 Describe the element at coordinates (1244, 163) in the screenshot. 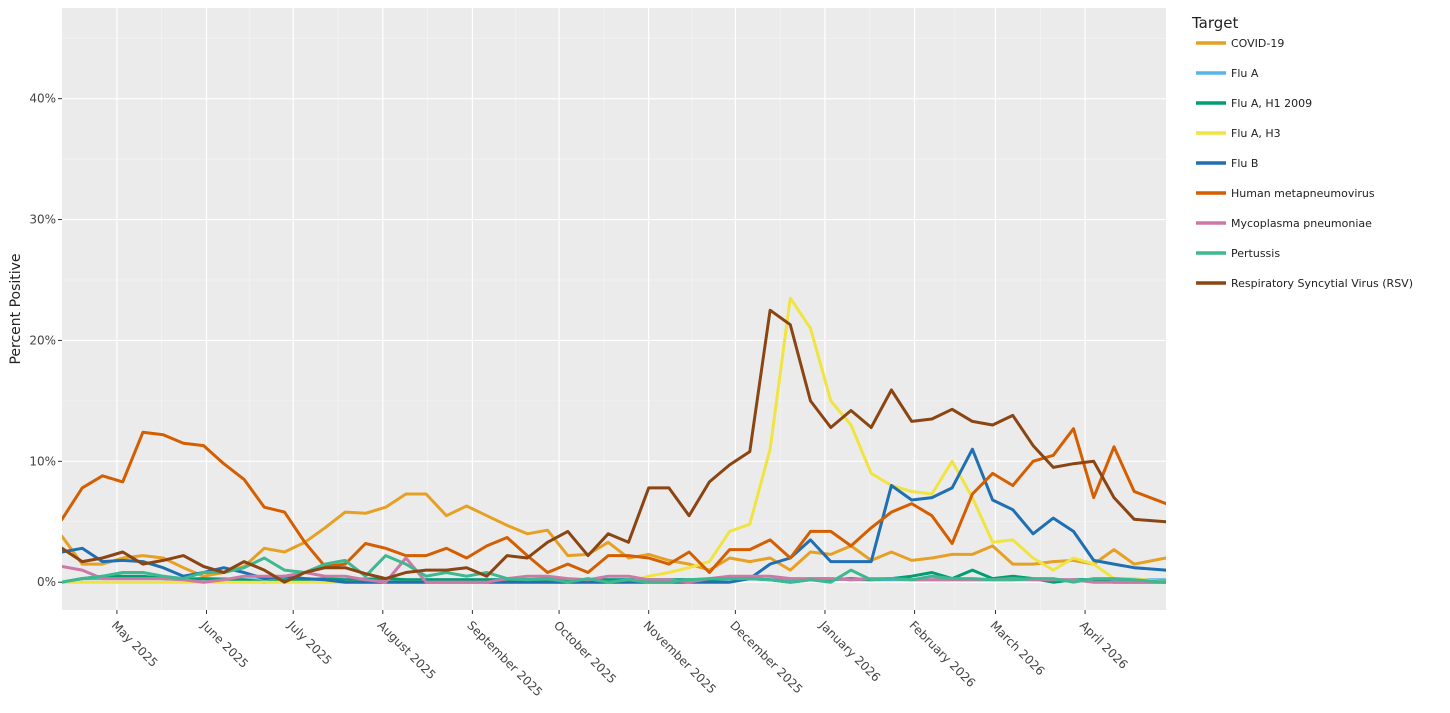

I see `legend-label: Flu B` at that location.